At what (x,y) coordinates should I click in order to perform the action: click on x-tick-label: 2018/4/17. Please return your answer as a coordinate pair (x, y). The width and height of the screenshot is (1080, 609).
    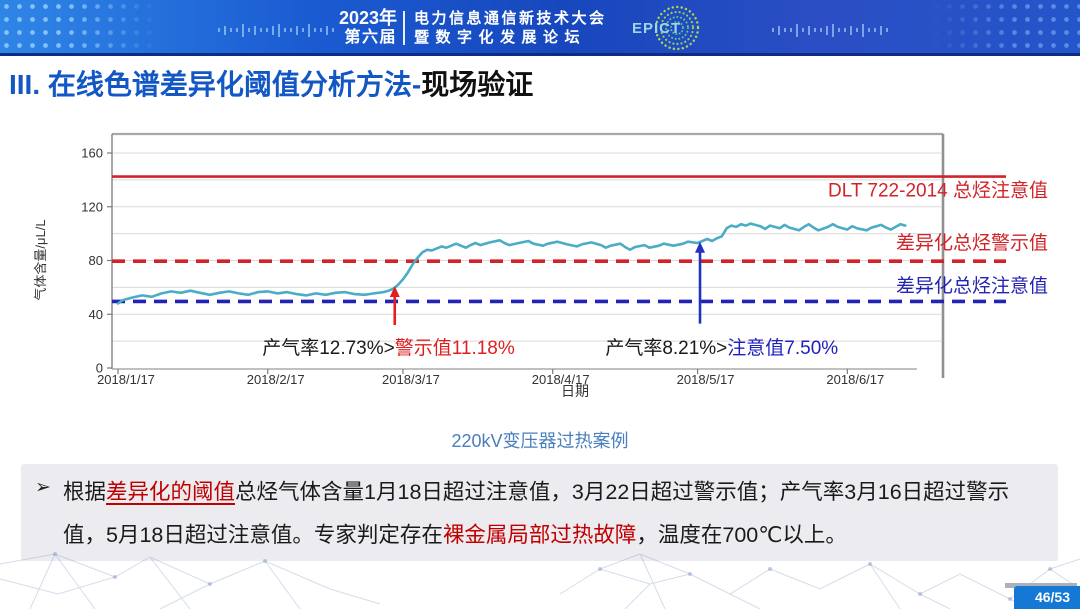
    Looking at the image, I should click on (561, 379).